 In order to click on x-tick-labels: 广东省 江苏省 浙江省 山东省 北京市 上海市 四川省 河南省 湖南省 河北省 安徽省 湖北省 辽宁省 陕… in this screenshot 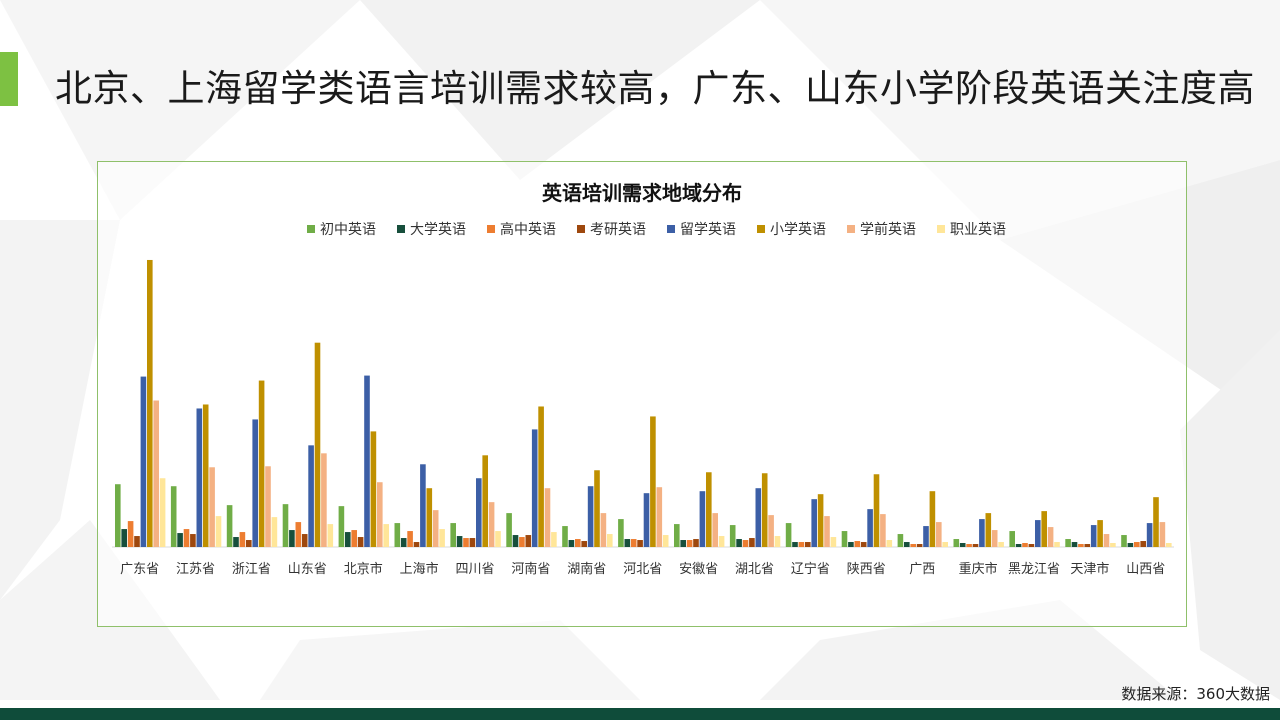, I will do `click(642, 569)`.